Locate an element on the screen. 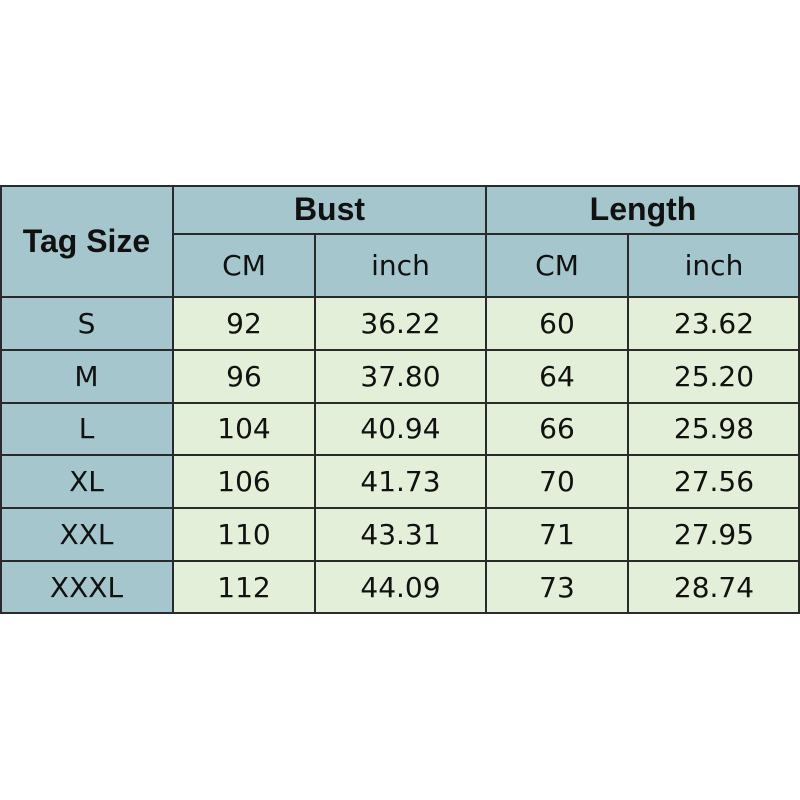 The image size is (800, 800). size-label: L is located at coordinates (86, 429).